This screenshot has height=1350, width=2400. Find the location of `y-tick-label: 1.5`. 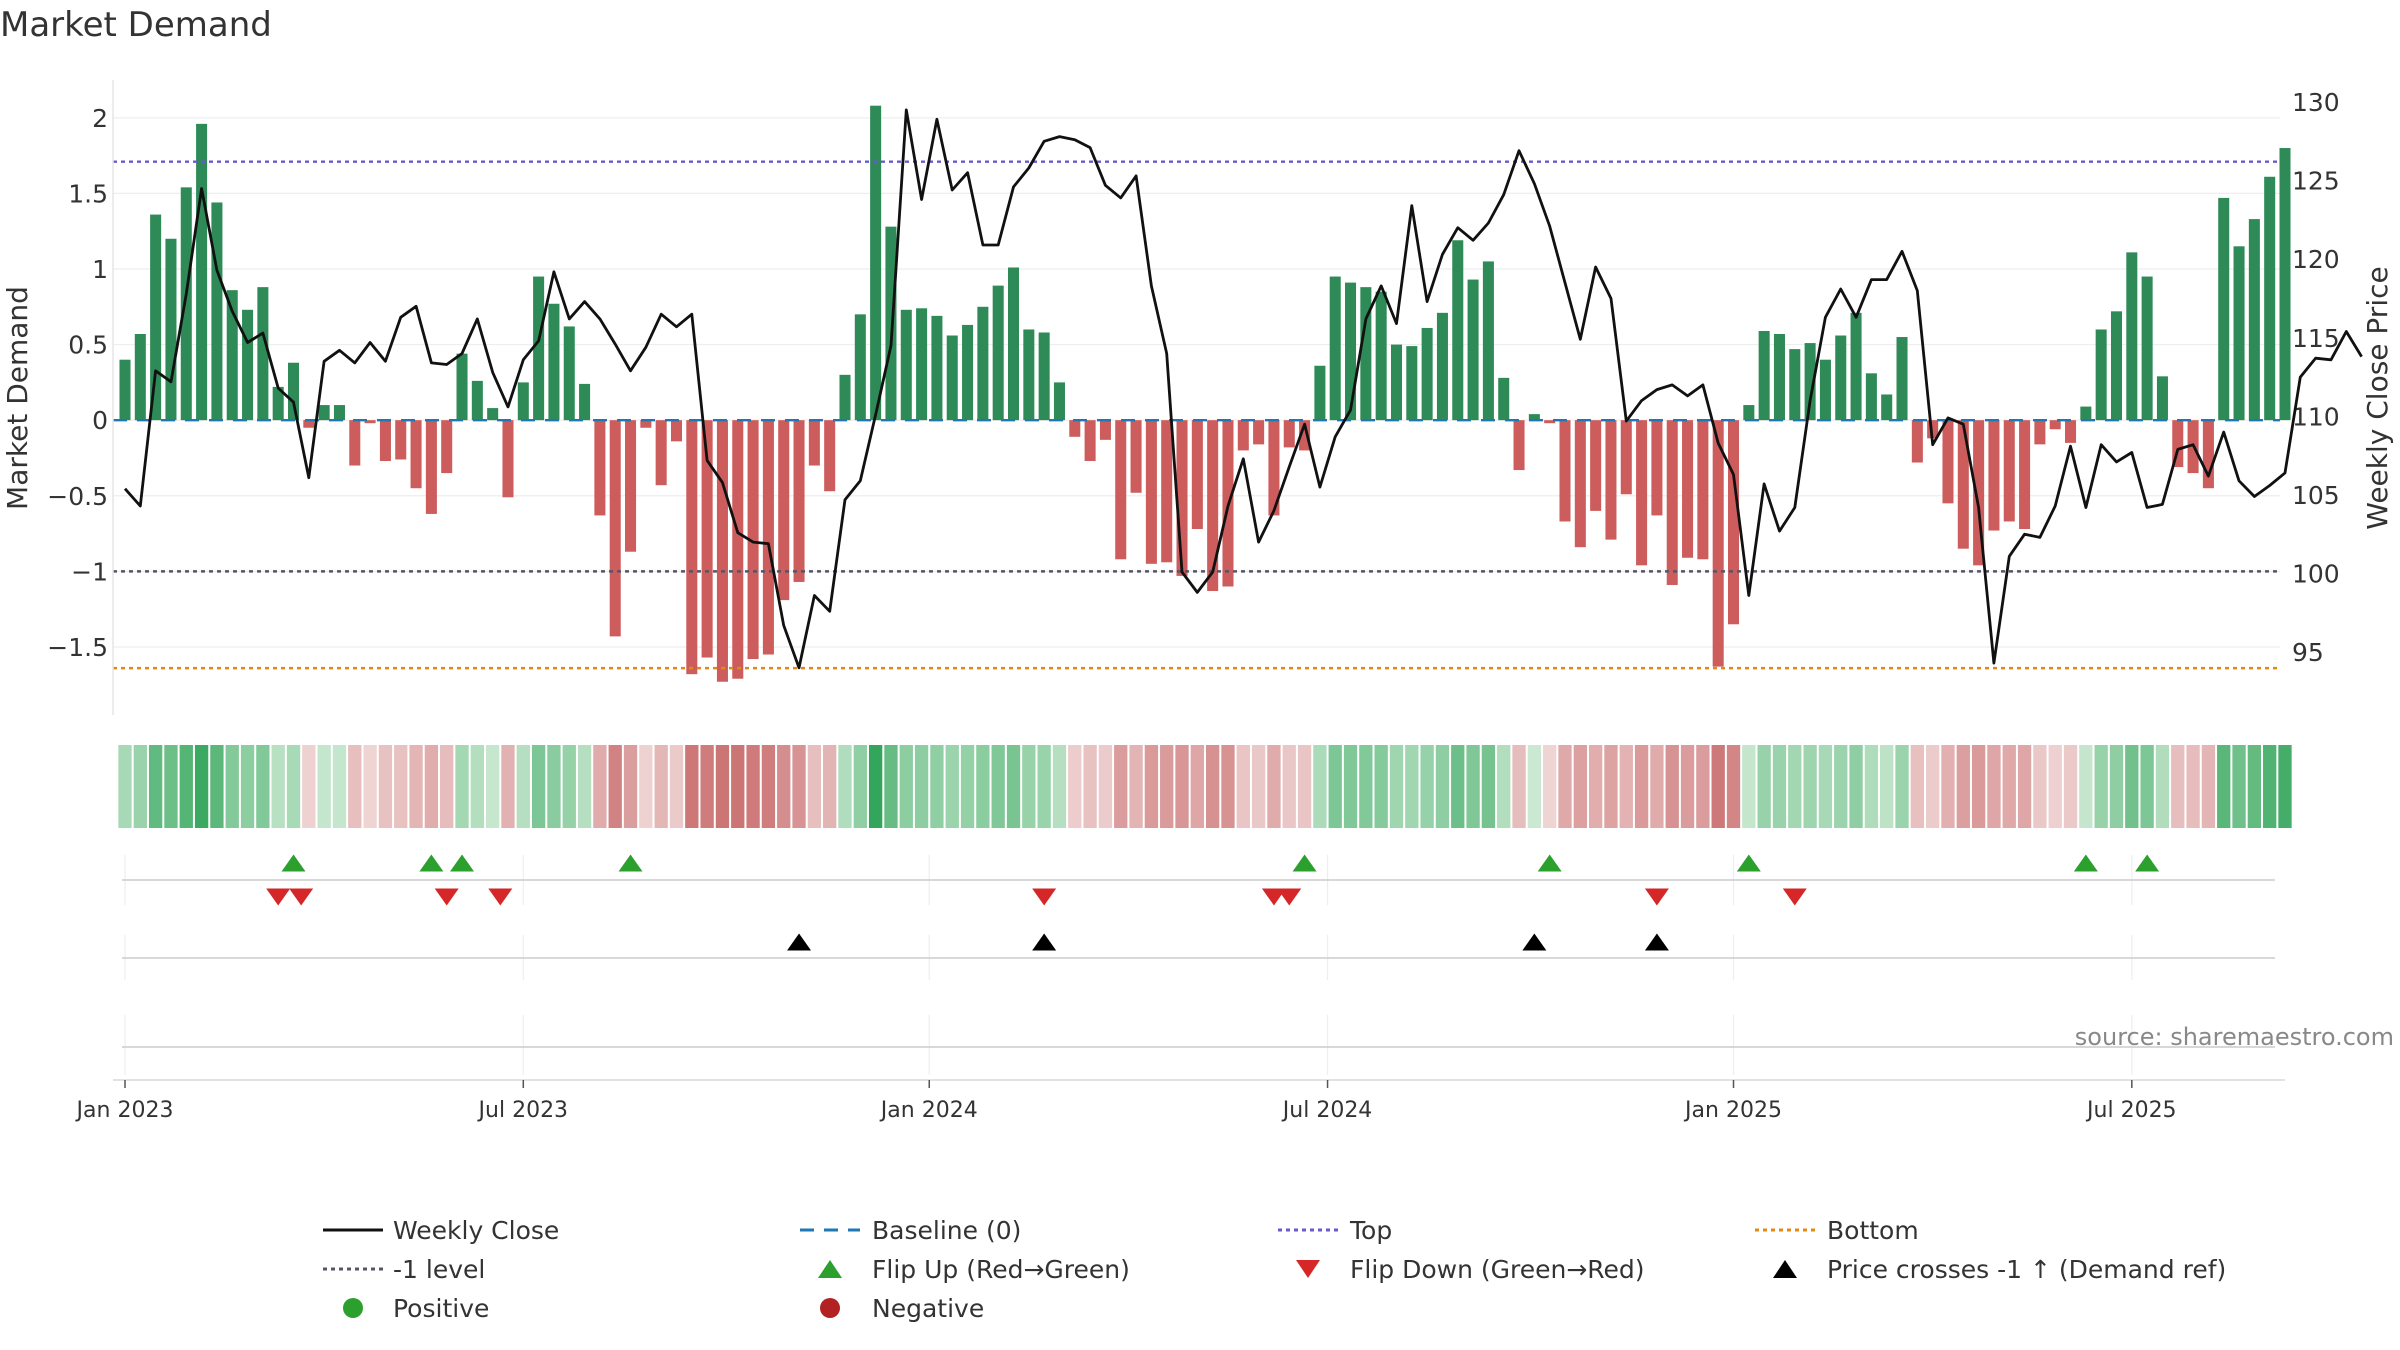

y-tick-label: 1.5 is located at coordinates (88, 193).